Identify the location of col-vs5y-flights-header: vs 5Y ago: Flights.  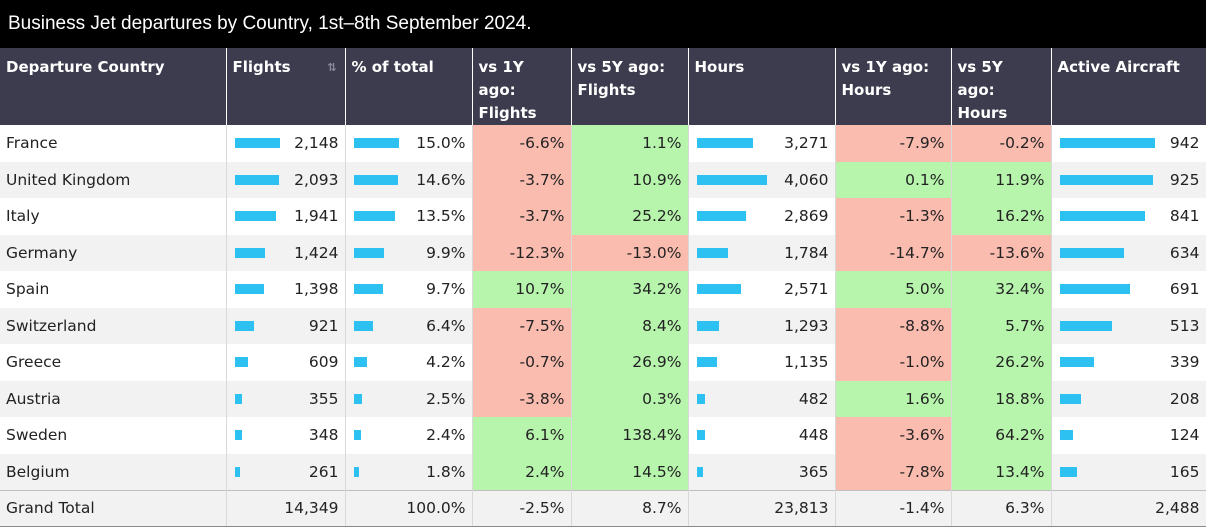
(630, 86).